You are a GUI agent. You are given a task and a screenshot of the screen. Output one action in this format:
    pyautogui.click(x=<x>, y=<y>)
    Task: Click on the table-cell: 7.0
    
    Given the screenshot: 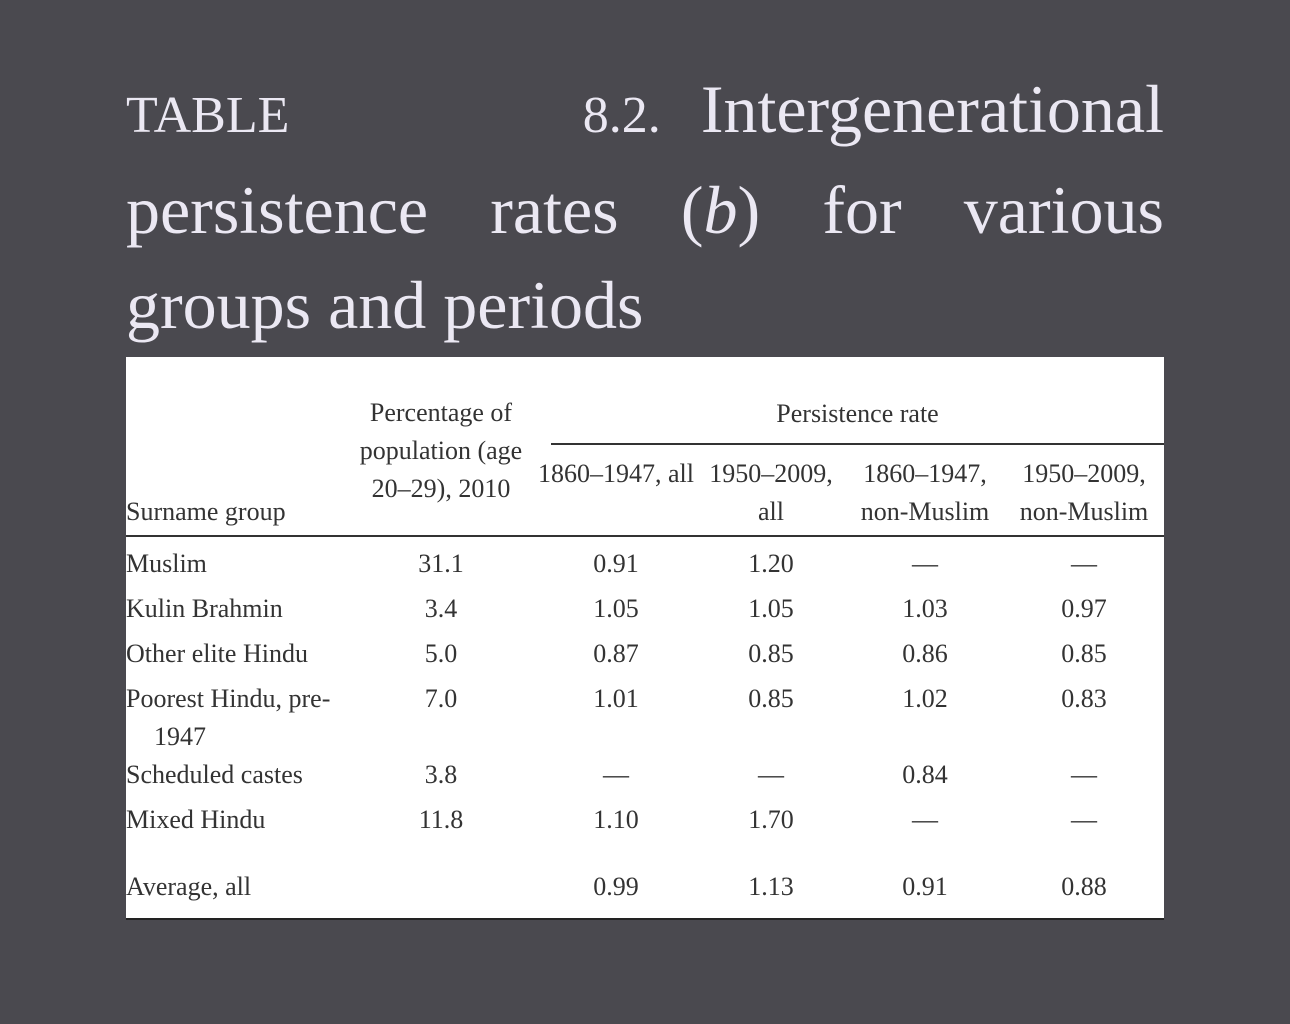 What is the action you would take?
    pyautogui.click(x=441, y=698)
    